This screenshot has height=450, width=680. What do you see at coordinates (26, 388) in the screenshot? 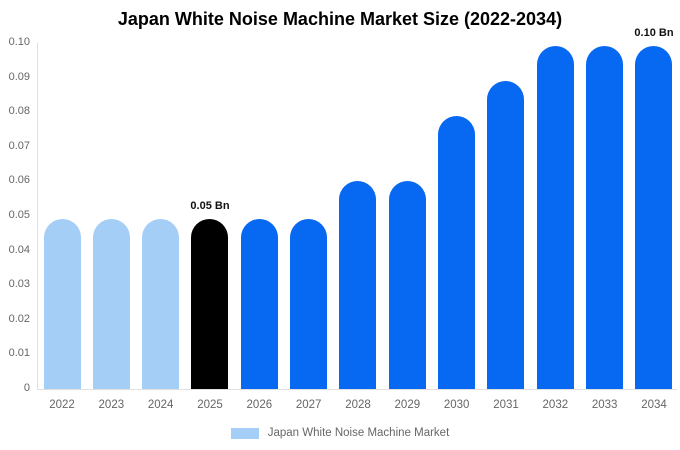
I see `y-tick-label: 0` at bounding box center [26, 388].